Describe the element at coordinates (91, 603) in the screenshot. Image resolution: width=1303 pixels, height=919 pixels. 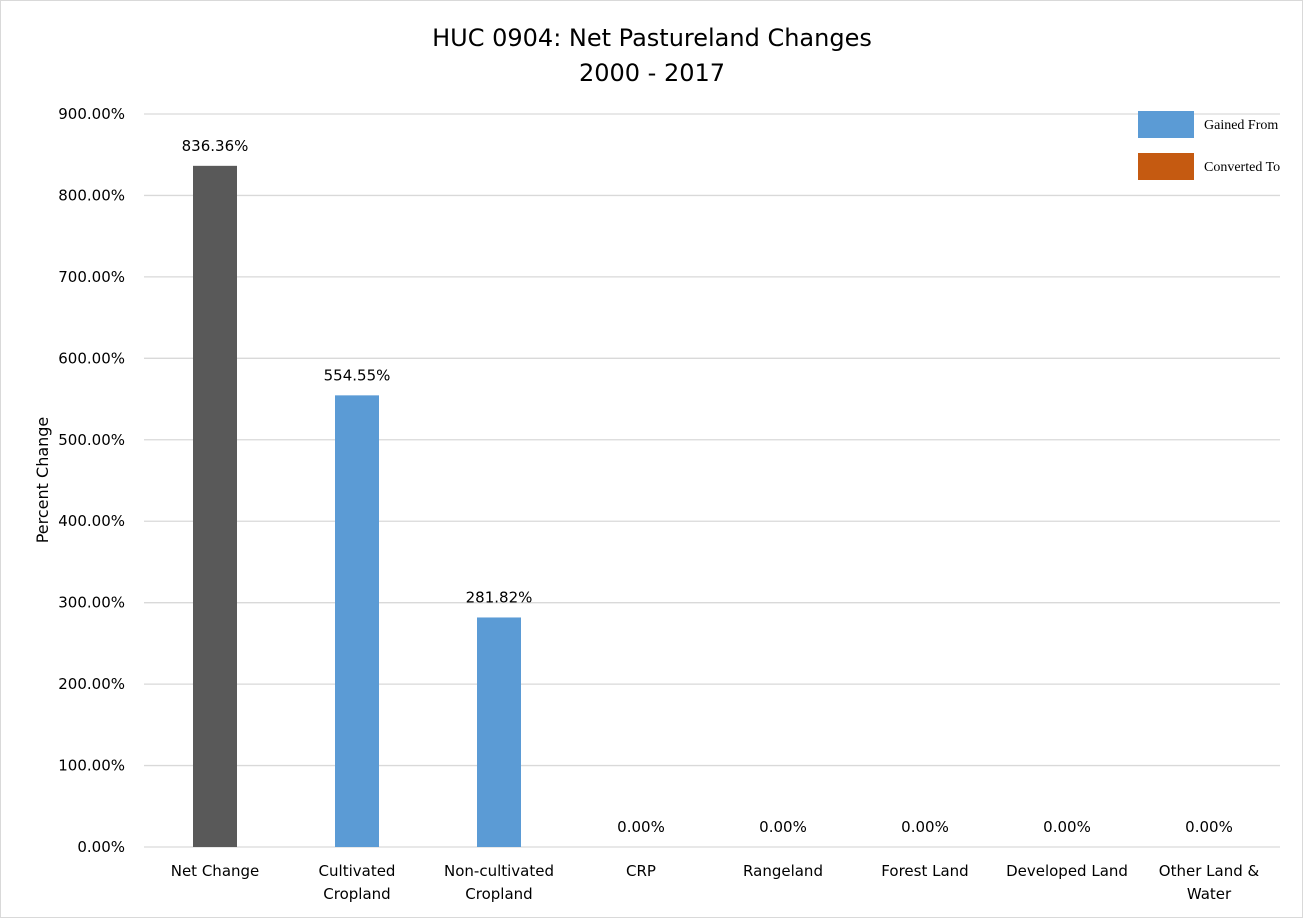
I see `y-tick-label: 300.00%` at that location.